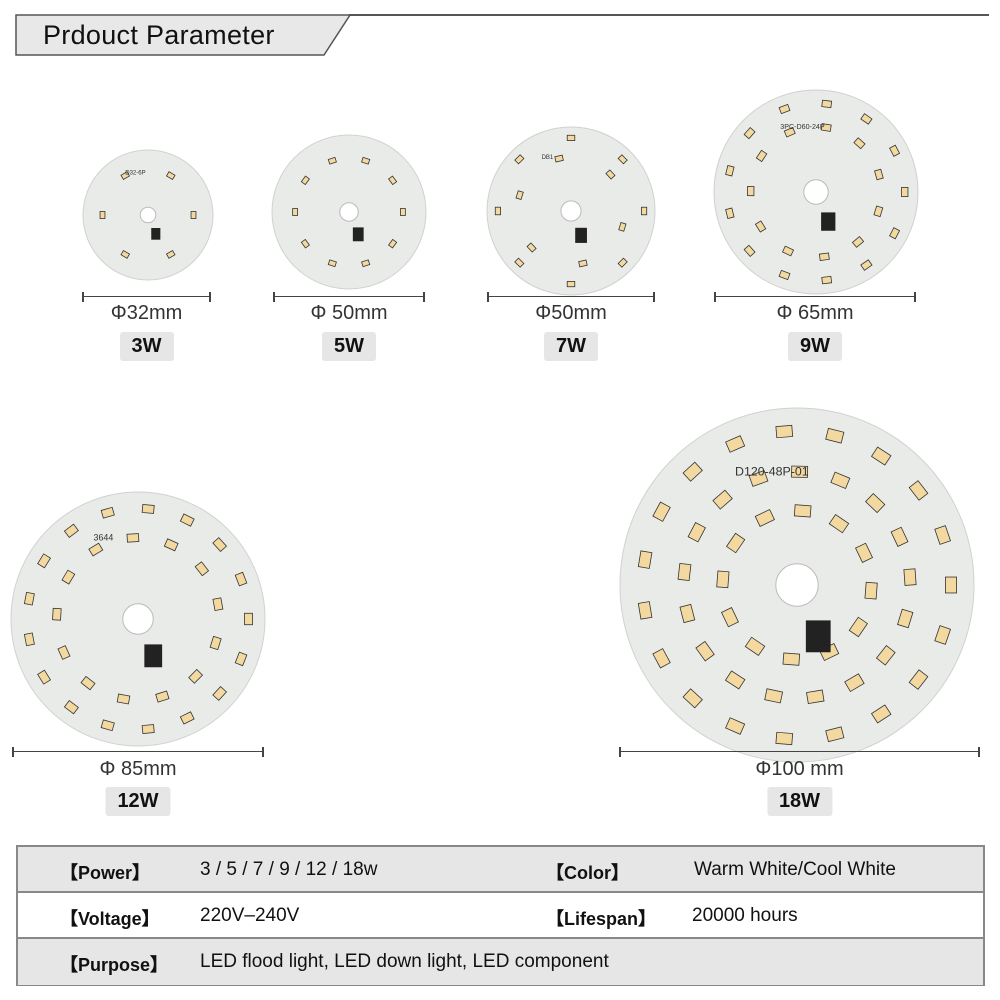  I want to click on led-board-18w: D120-48P-01, so click(797, 585).